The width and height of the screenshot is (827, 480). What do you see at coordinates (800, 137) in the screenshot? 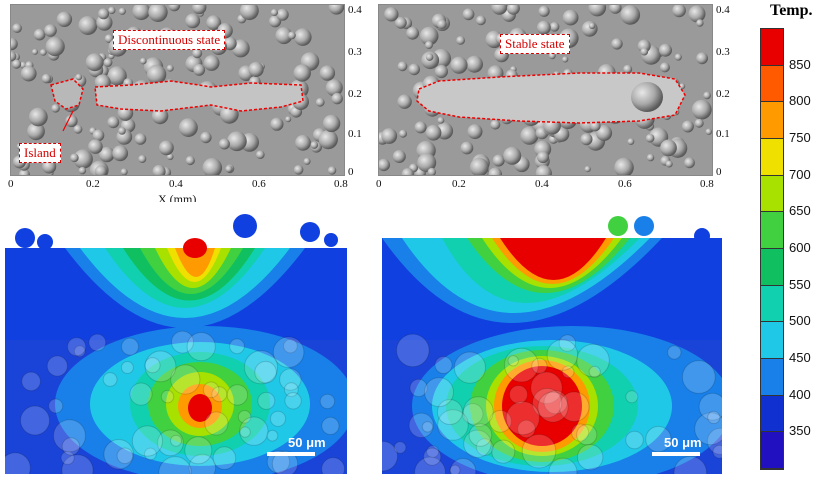
I see `legend-value: 750` at bounding box center [800, 137].